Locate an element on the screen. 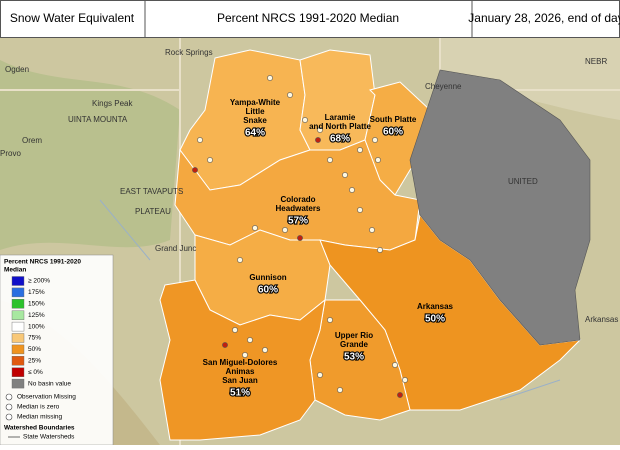 The height and width of the screenshot is (450, 620). place-label: Provo is located at coordinates (10, 153).